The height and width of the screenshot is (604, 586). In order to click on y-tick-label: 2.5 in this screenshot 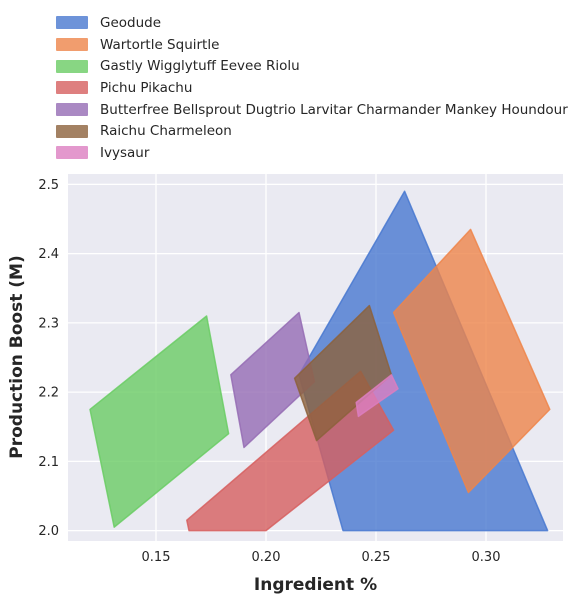, I will do `click(48, 185)`.